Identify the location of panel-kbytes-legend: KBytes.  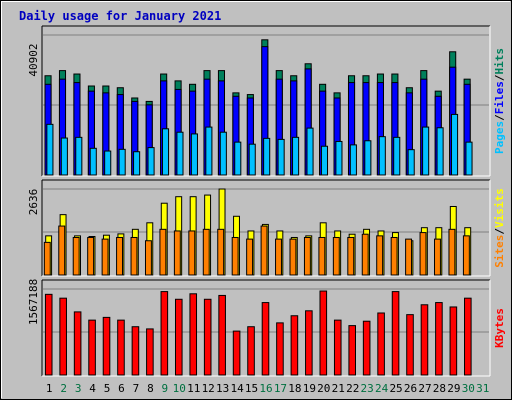
(499, 328).